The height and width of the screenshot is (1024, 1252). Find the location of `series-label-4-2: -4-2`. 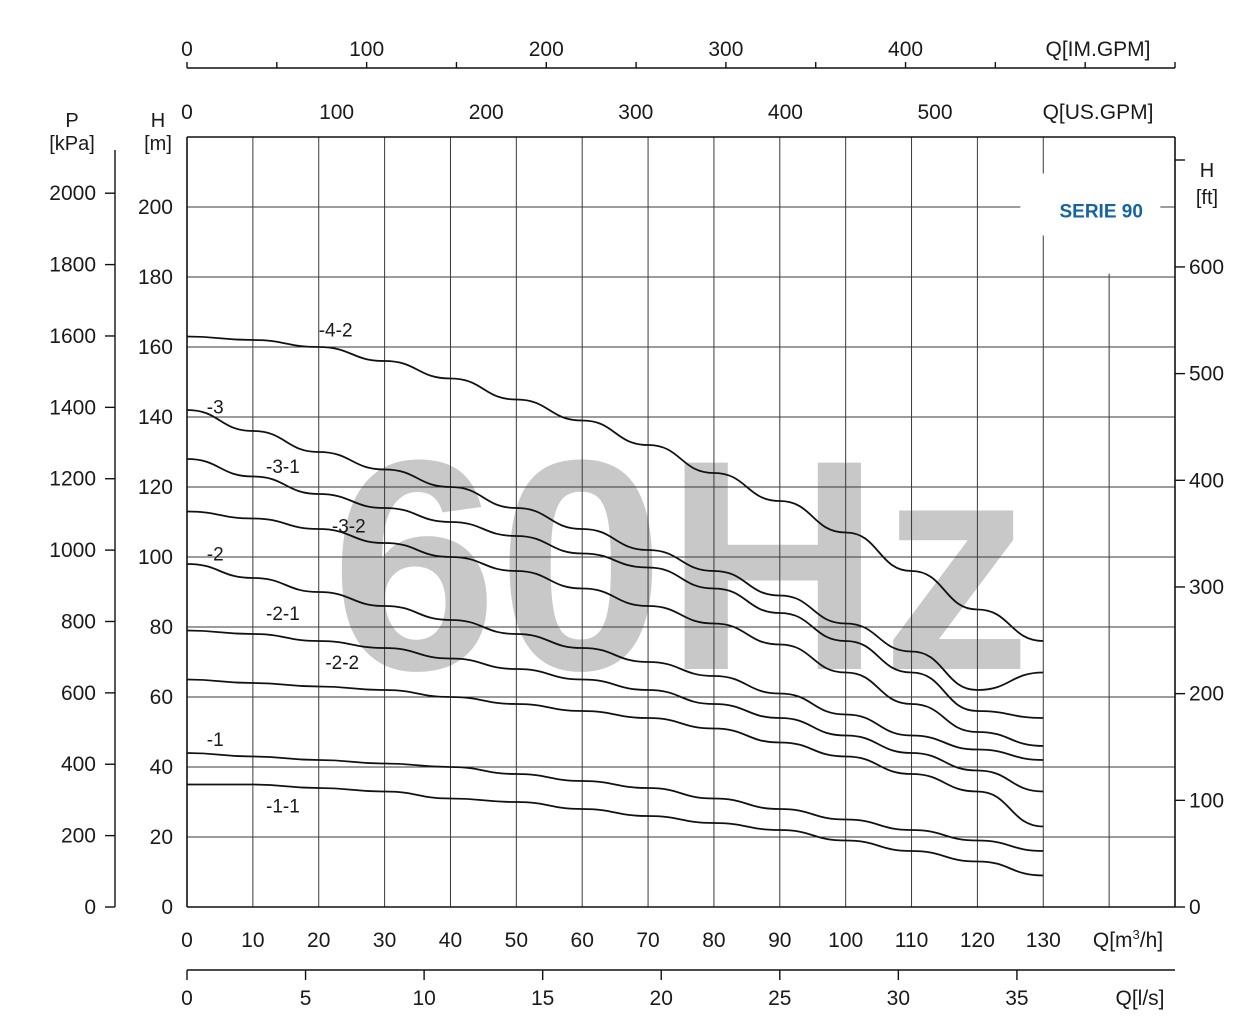

series-label-4-2: -4-2 is located at coordinates (336, 331).